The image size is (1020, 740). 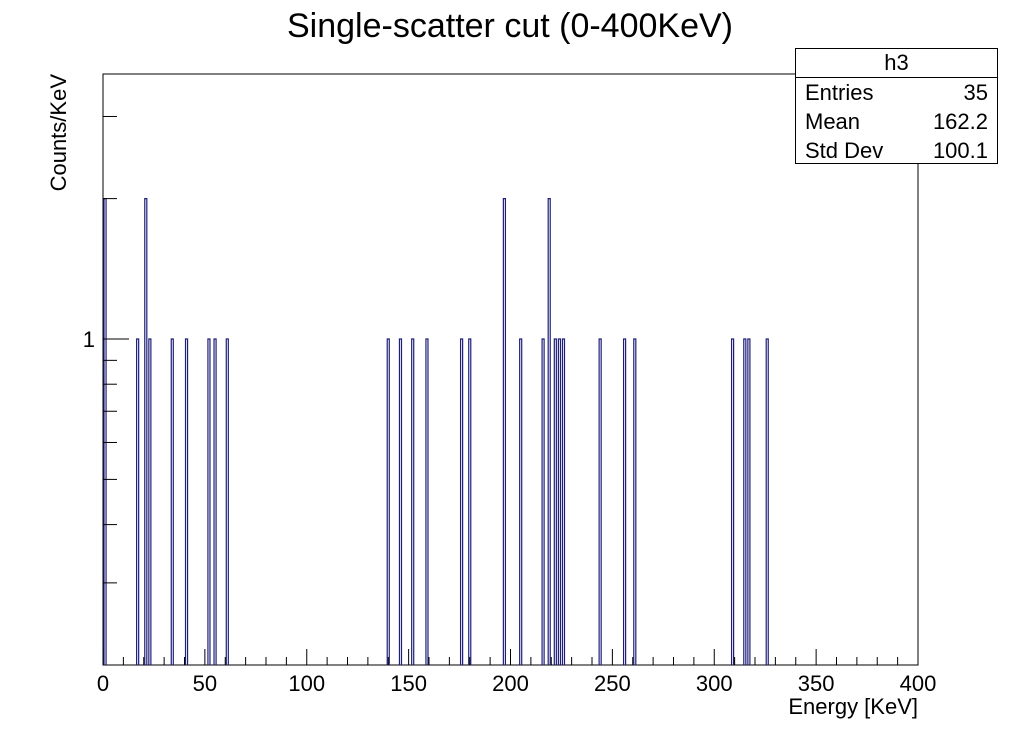 What do you see at coordinates (89, 339) in the screenshot?
I see `y-tick-label: 1` at bounding box center [89, 339].